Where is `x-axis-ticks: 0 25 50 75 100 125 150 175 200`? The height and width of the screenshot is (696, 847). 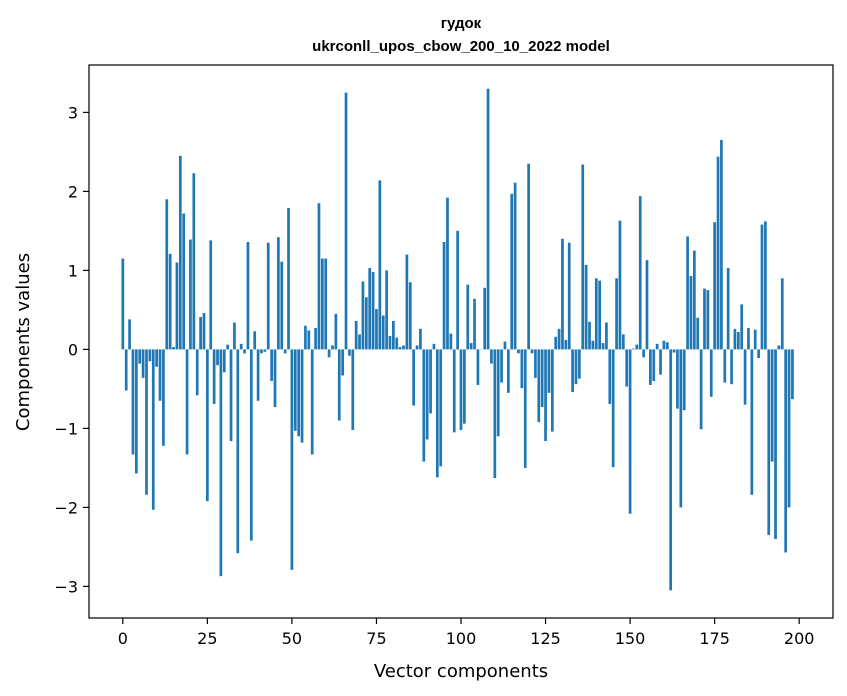 x-axis-ticks: 0 25 50 75 100 125 150 175 200 is located at coordinates (466, 633).